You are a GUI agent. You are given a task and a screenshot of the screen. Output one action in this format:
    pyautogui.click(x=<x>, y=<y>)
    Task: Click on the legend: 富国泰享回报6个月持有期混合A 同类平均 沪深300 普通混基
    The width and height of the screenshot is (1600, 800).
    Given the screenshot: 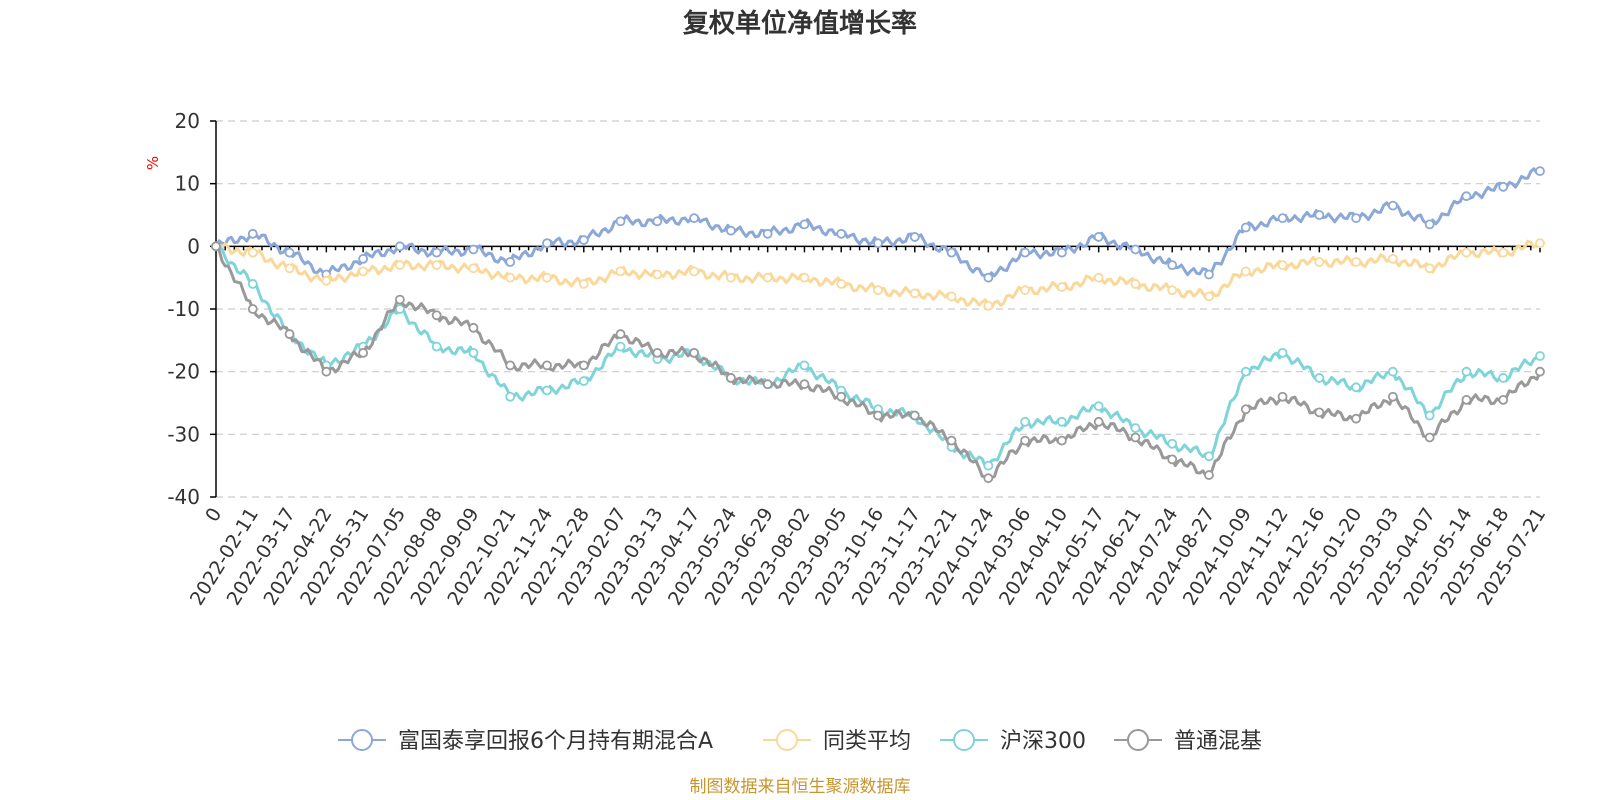 What is the action you would take?
    pyautogui.click(x=800, y=741)
    